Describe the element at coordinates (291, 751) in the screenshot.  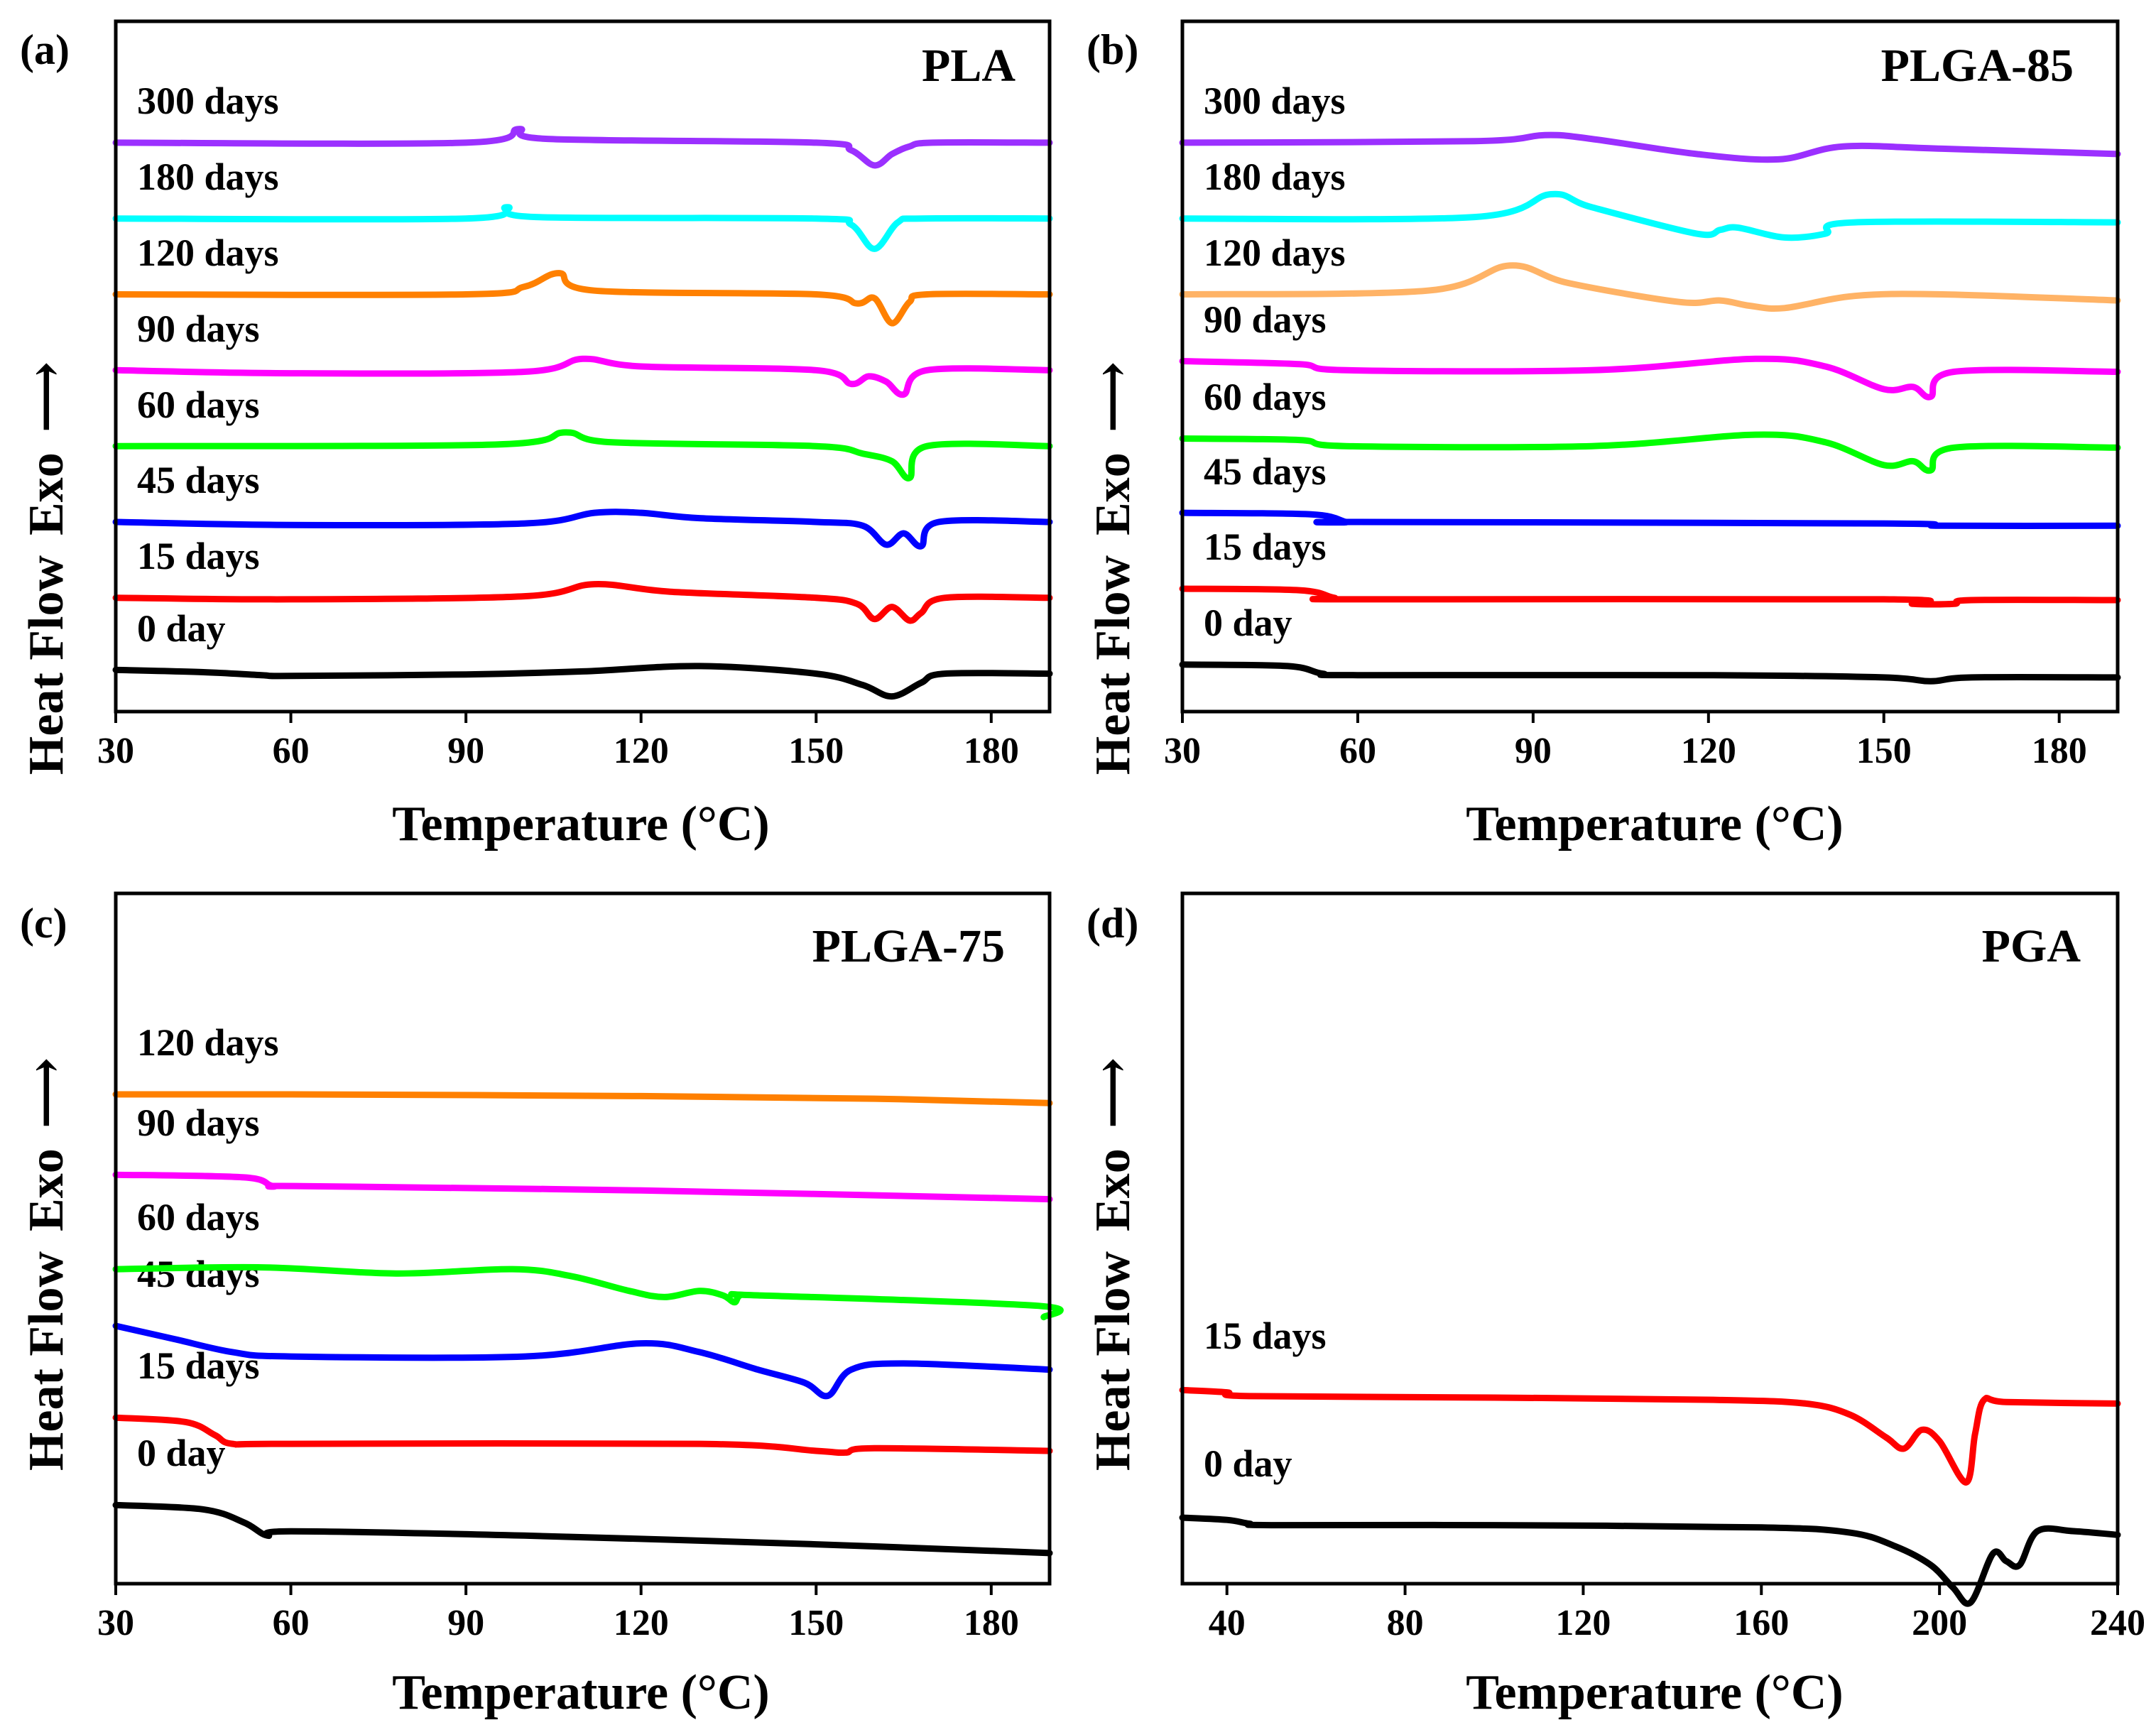
I see `x-tick-label: 60` at that location.